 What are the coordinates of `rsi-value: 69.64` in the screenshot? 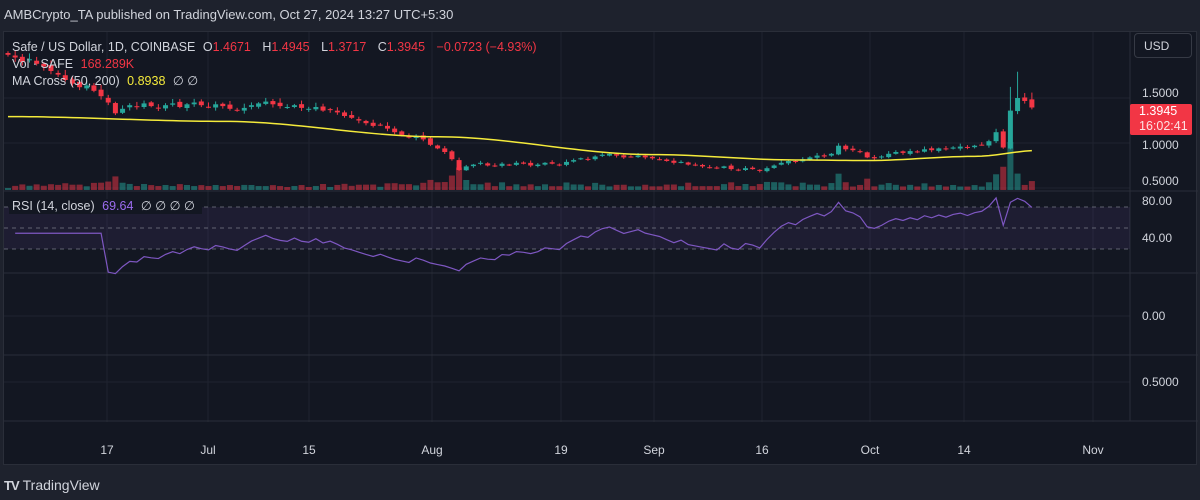 It's located at (118, 206).